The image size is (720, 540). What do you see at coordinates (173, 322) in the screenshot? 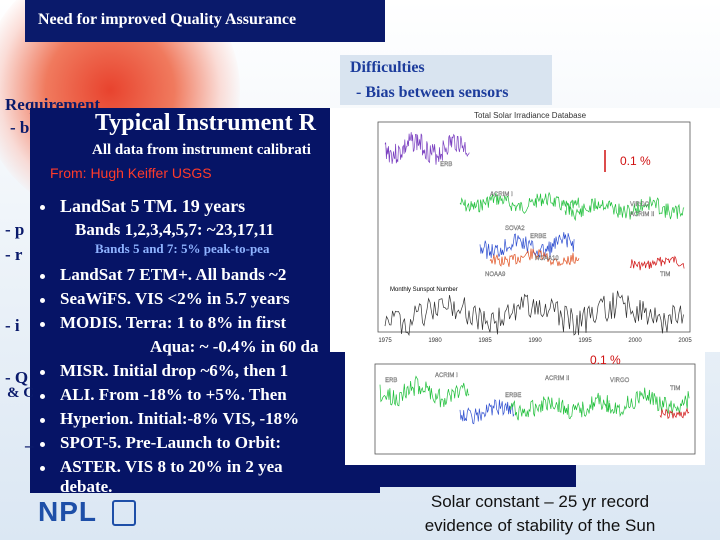
I see `panel-item: MODIS. Terra: 1 to 8% in first` at bounding box center [173, 322].